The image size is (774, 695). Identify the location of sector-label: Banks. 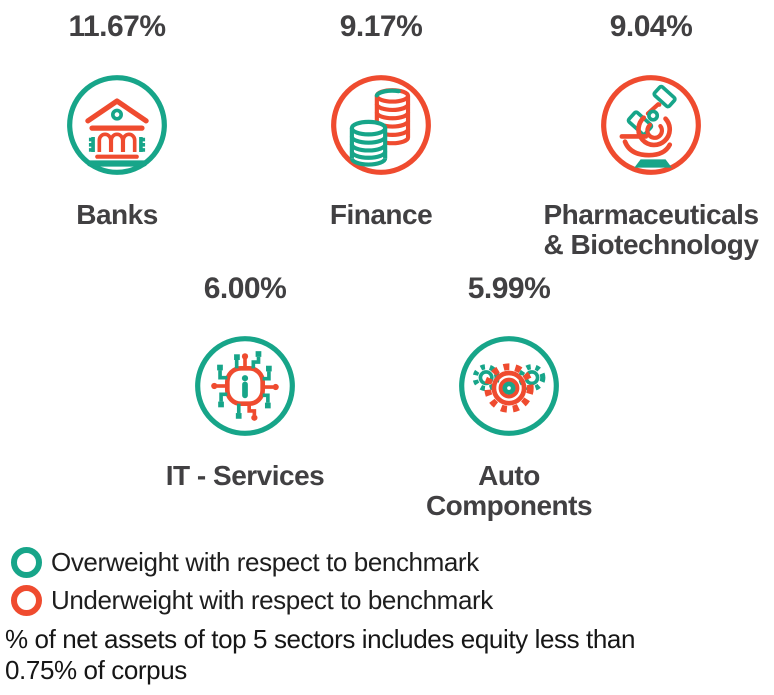
(117, 214).